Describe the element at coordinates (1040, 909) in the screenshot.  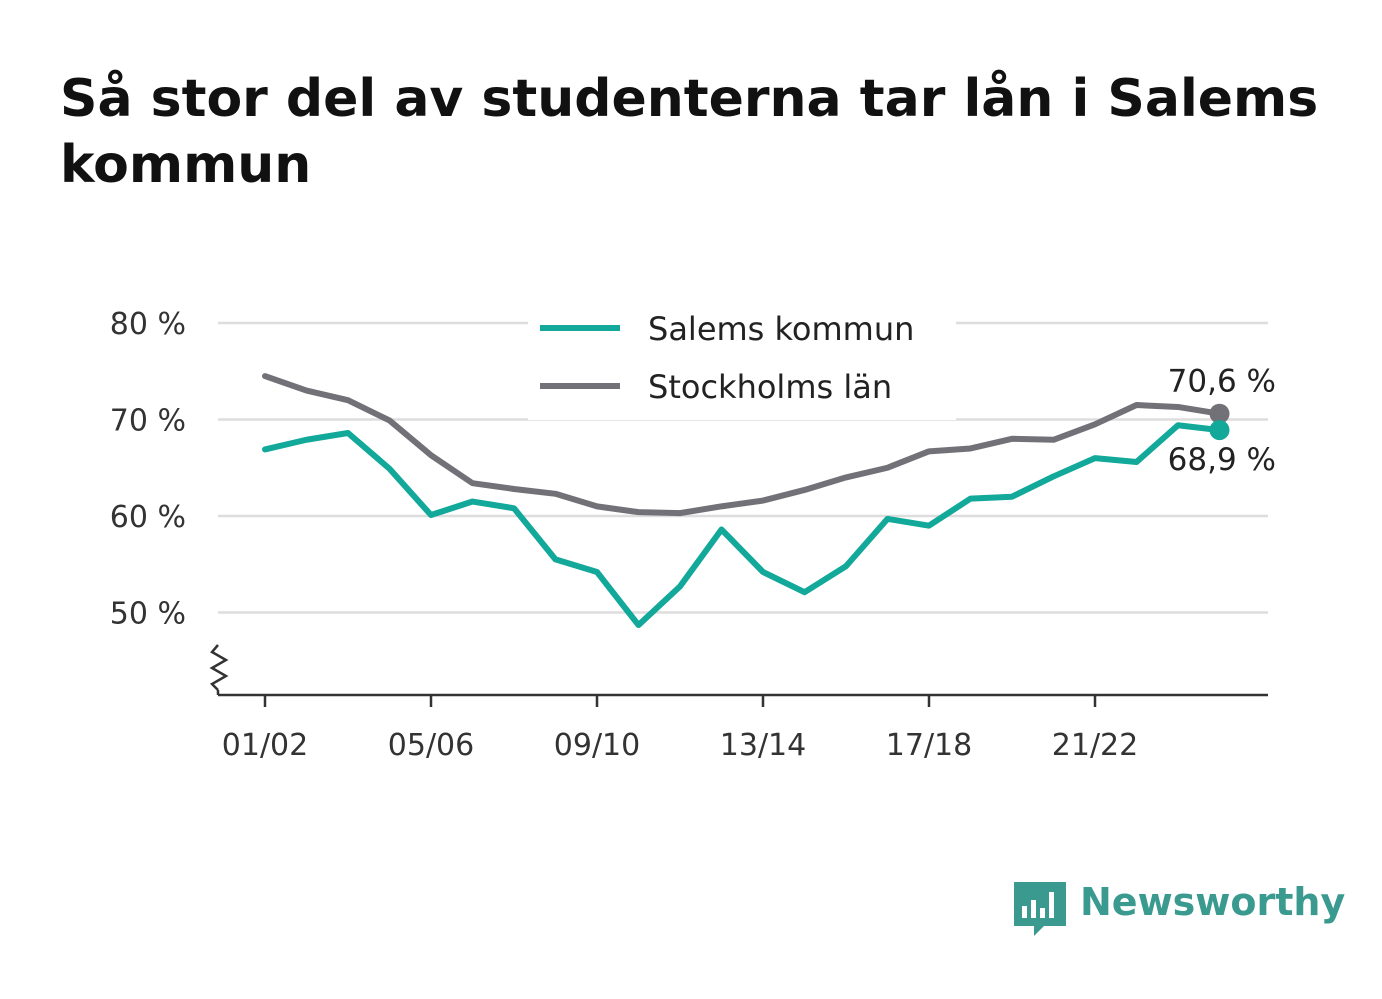
I see `newsworthy-logo-icon` at that location.